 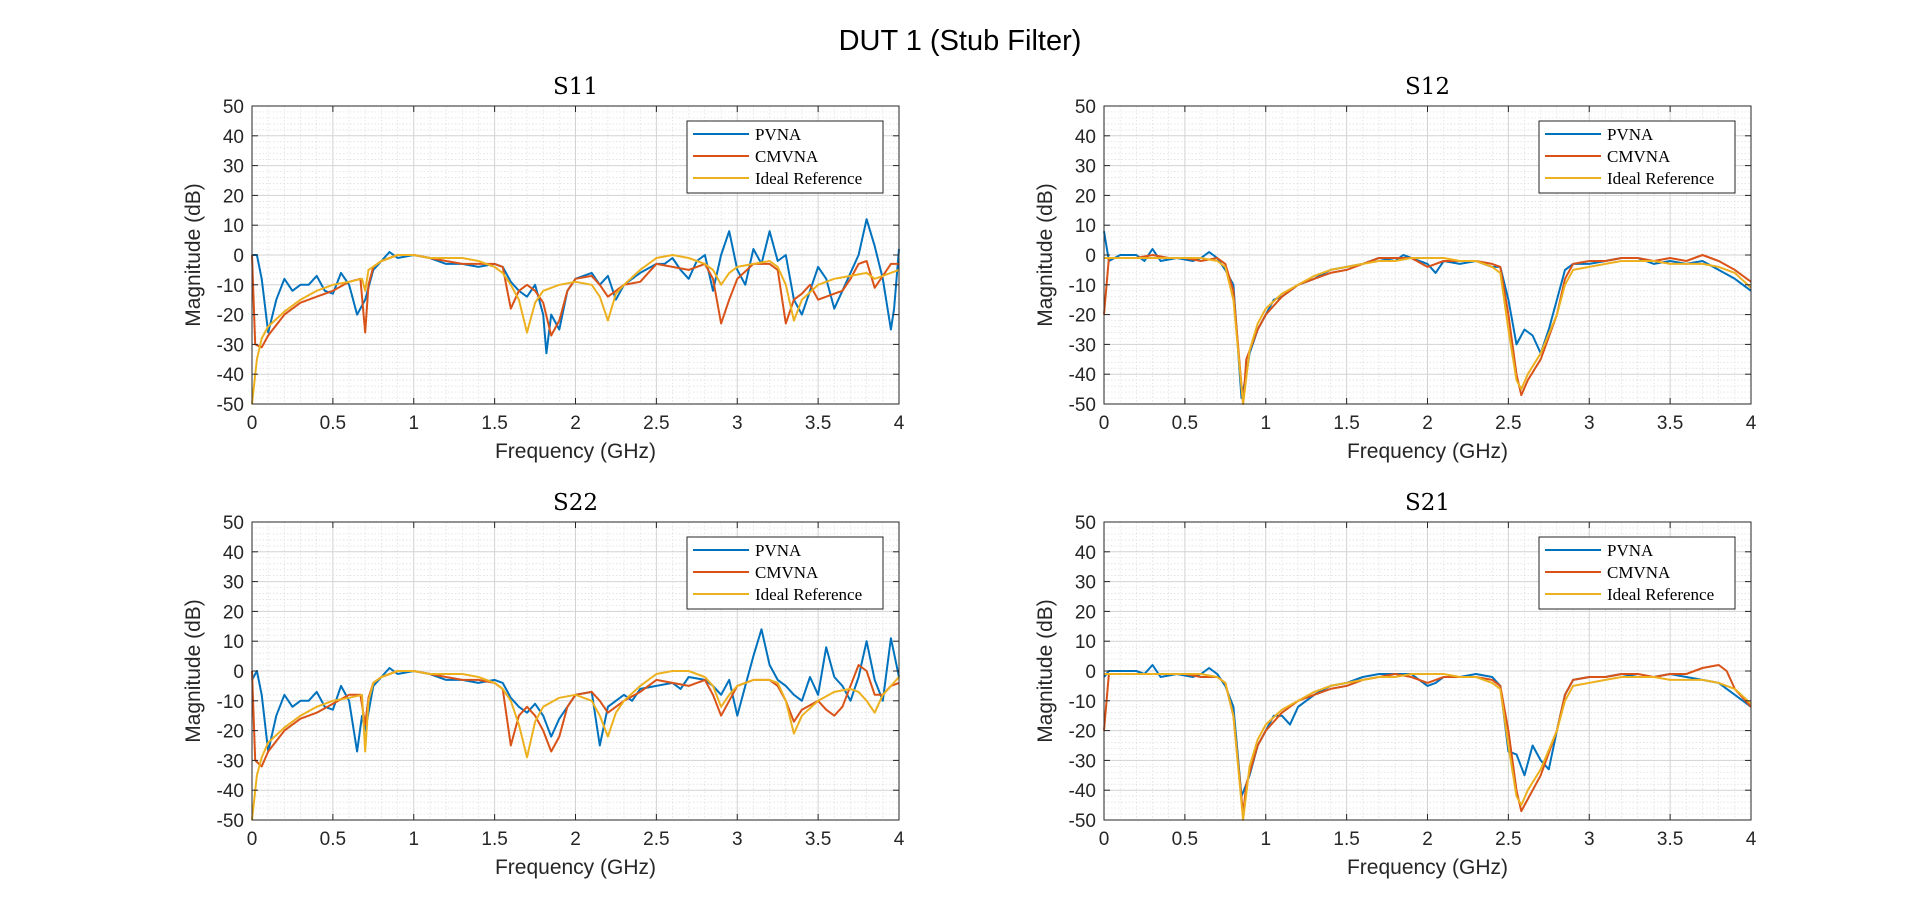 What do you see at coordinates (1427, 503) in the screenshot?
I see `subplot-title: S21` at bounding box center [1427, 503].